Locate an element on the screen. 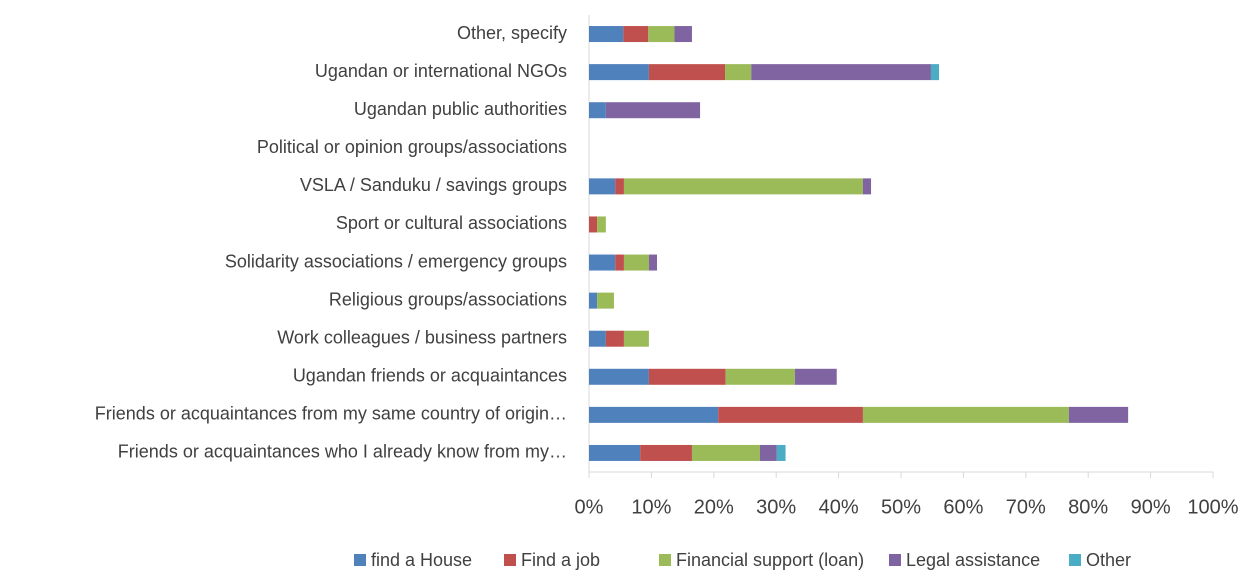 Image resolution: width=1243 pixels, height=572 pixels. y-tick-label: Ugandan friends or acquaintances is located at coordinates (430, 376).